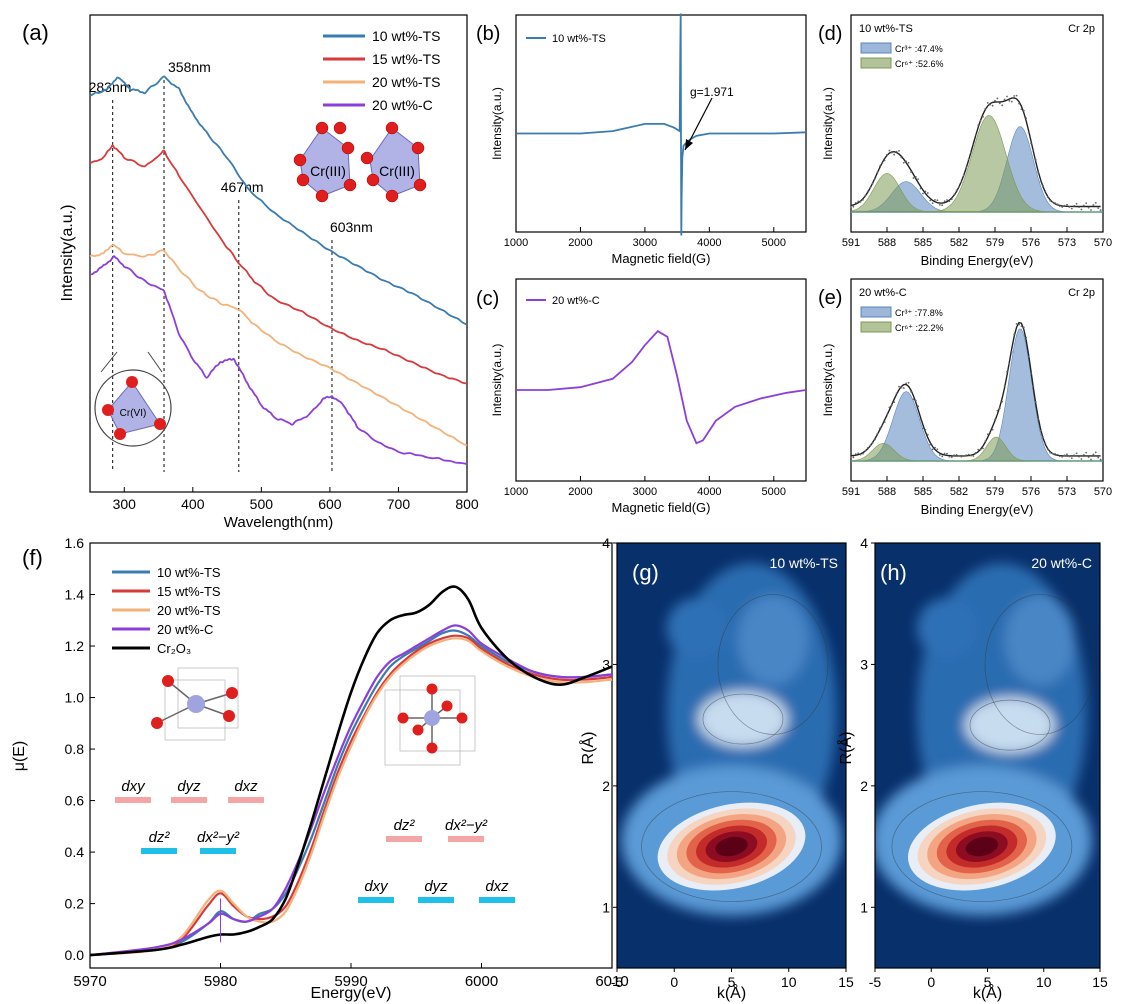 This screenshot has height=1004, width=1123. Describe the element at coordinates (351, 227) in the screenshot. I see `panel-a-annotation: 603nm` at that location.